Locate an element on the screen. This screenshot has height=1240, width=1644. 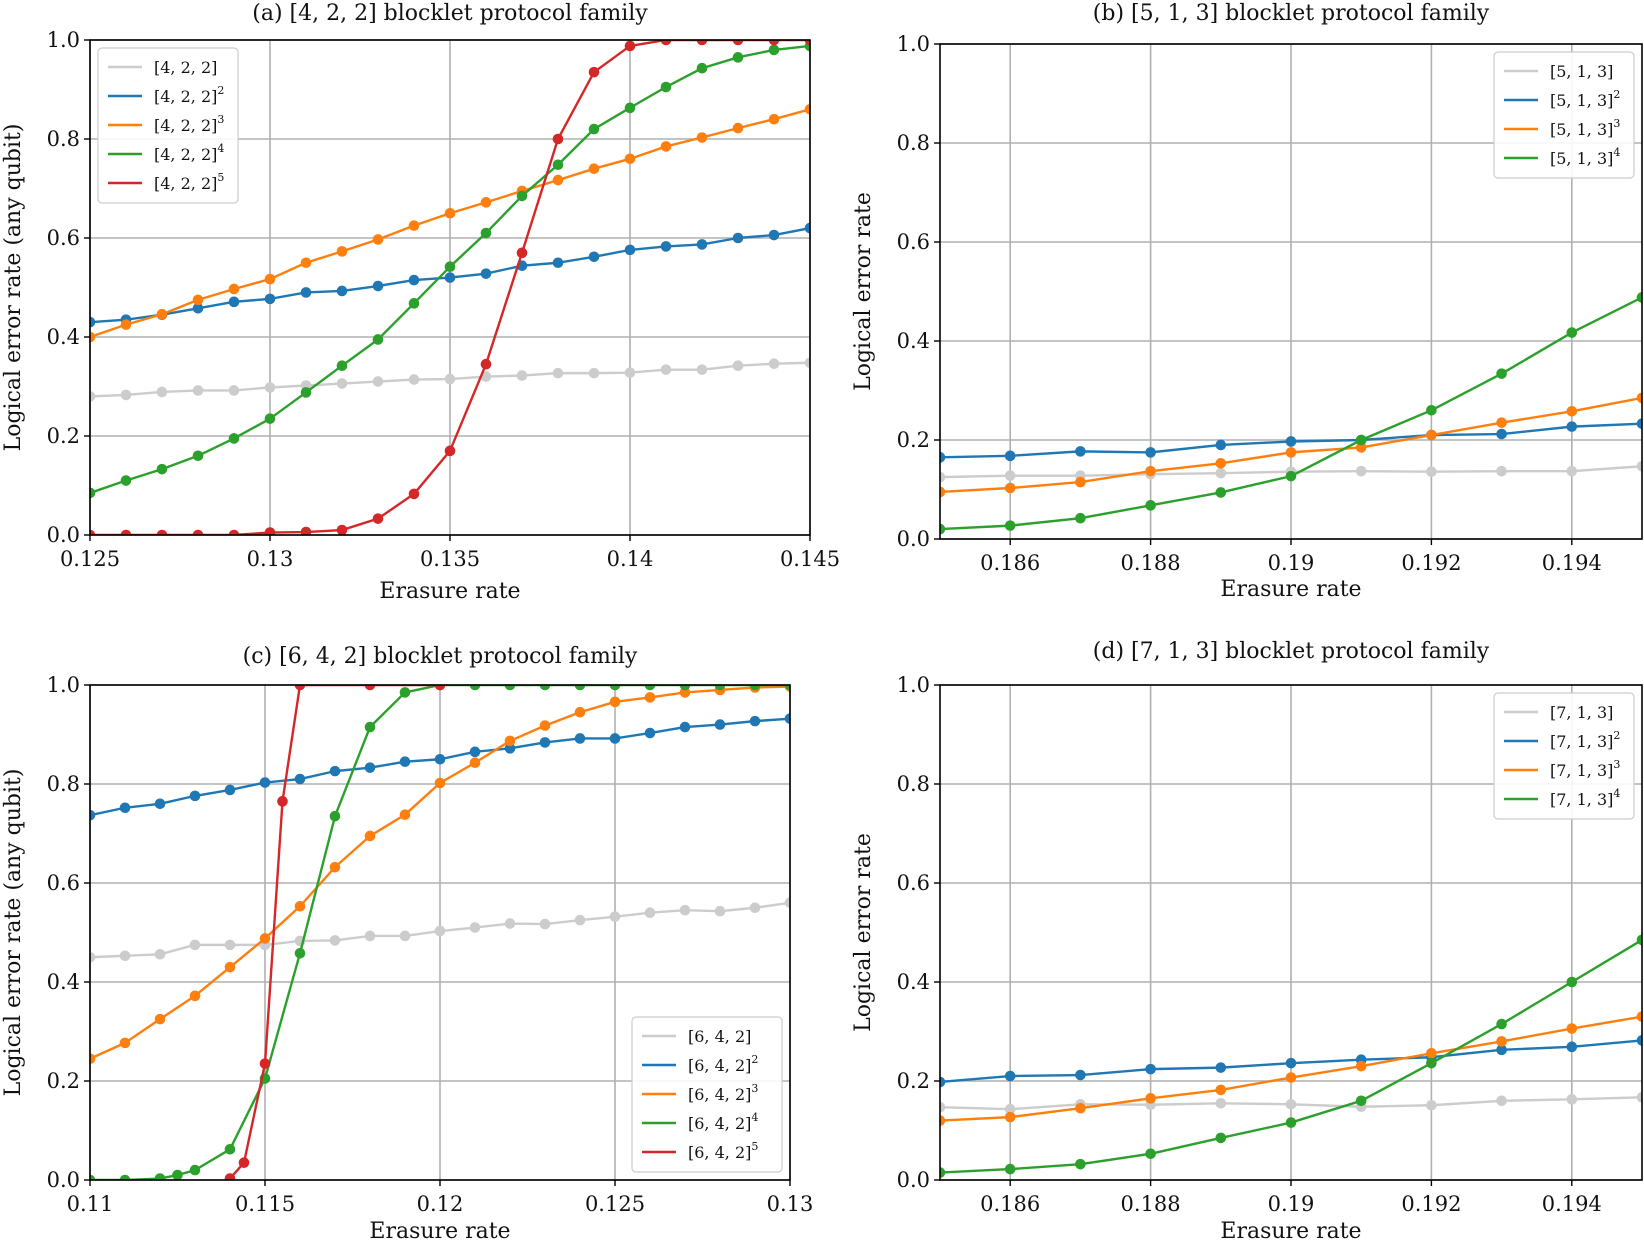
legend-entry: [4, 2, 2]4 is located at coordinates (189, 153).